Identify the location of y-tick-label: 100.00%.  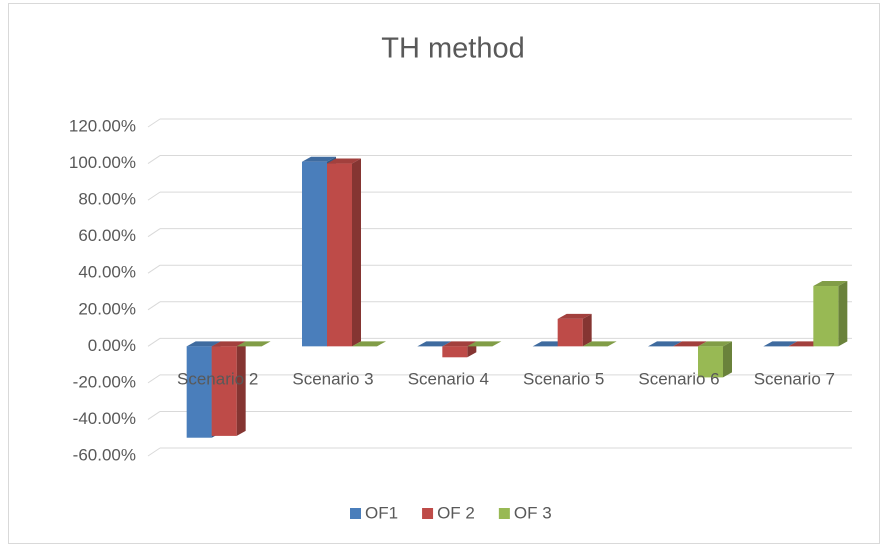
(102, 162).